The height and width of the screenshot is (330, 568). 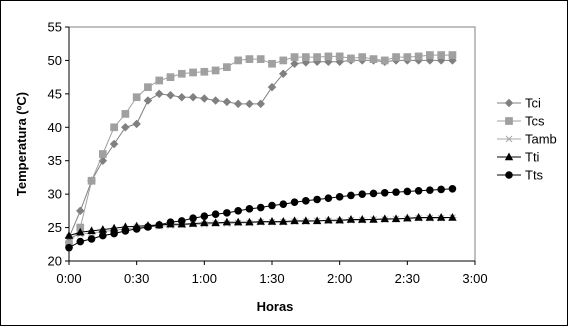 I want to click on x-tick-label: 0:00, so click(x=68, y=278).